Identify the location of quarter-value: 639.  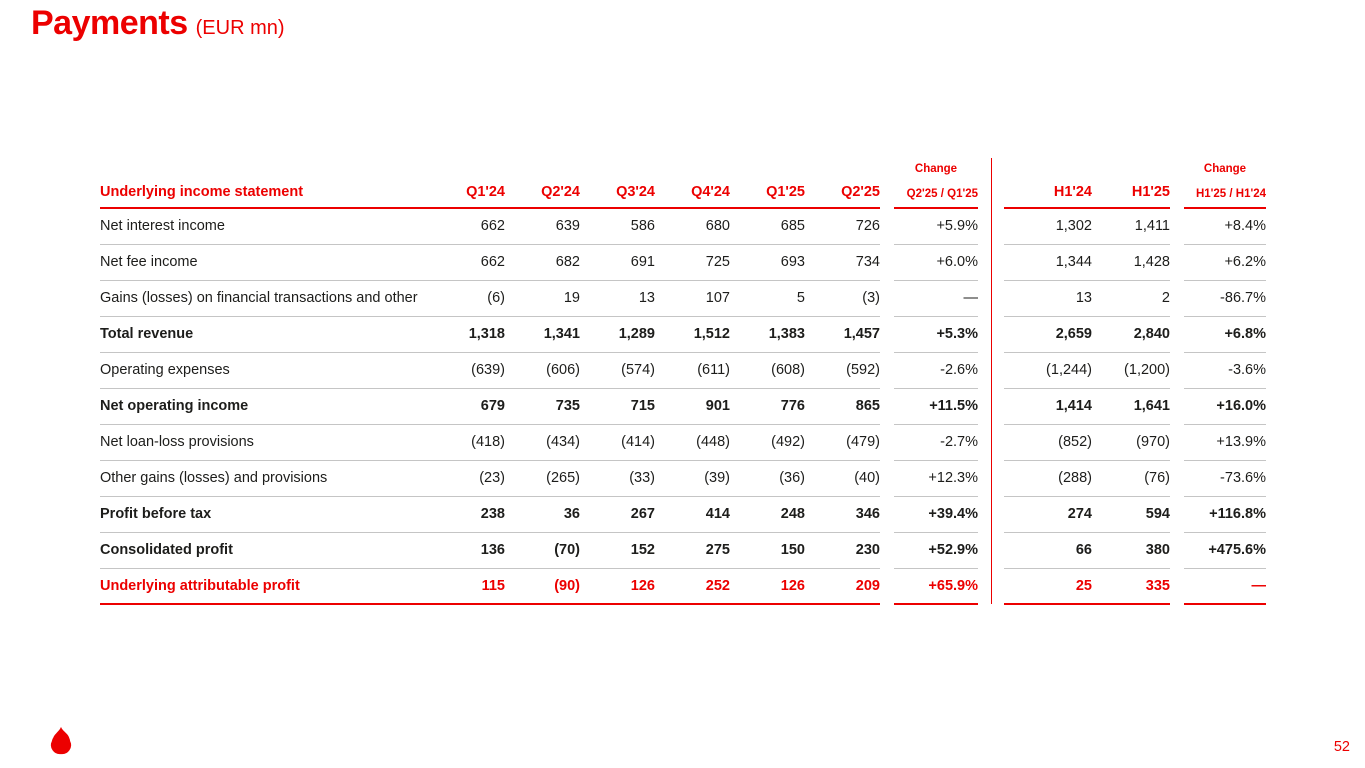
(542, 226).